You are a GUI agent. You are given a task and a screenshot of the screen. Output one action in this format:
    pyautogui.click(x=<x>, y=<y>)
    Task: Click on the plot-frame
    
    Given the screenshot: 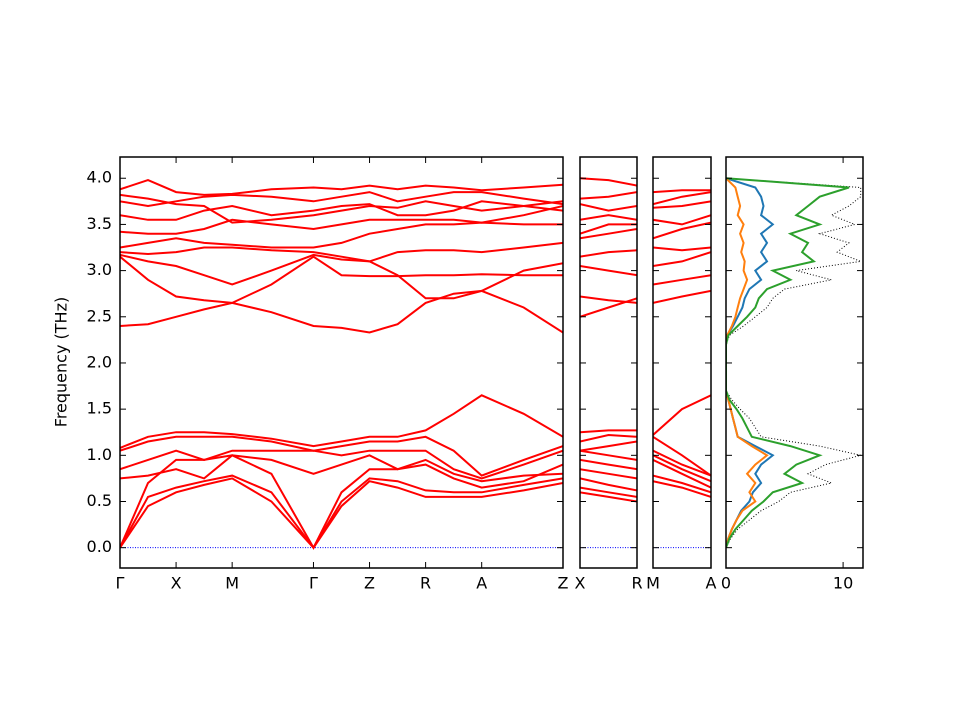 What is the action you would take?
    pyautogui.click(x=794, y=362)
    